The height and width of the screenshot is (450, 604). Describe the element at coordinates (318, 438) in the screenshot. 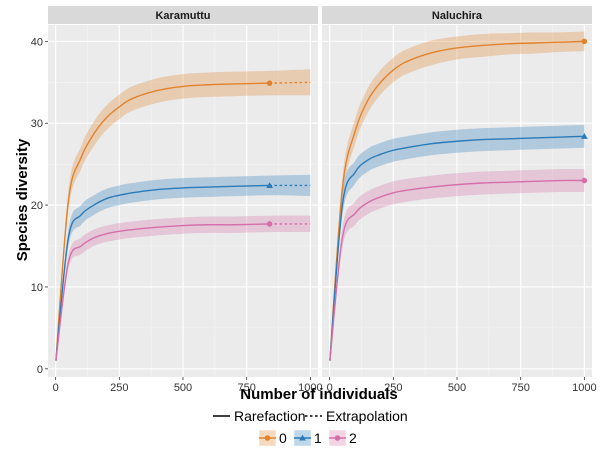

I see `legend-label-1: 1` at that location.